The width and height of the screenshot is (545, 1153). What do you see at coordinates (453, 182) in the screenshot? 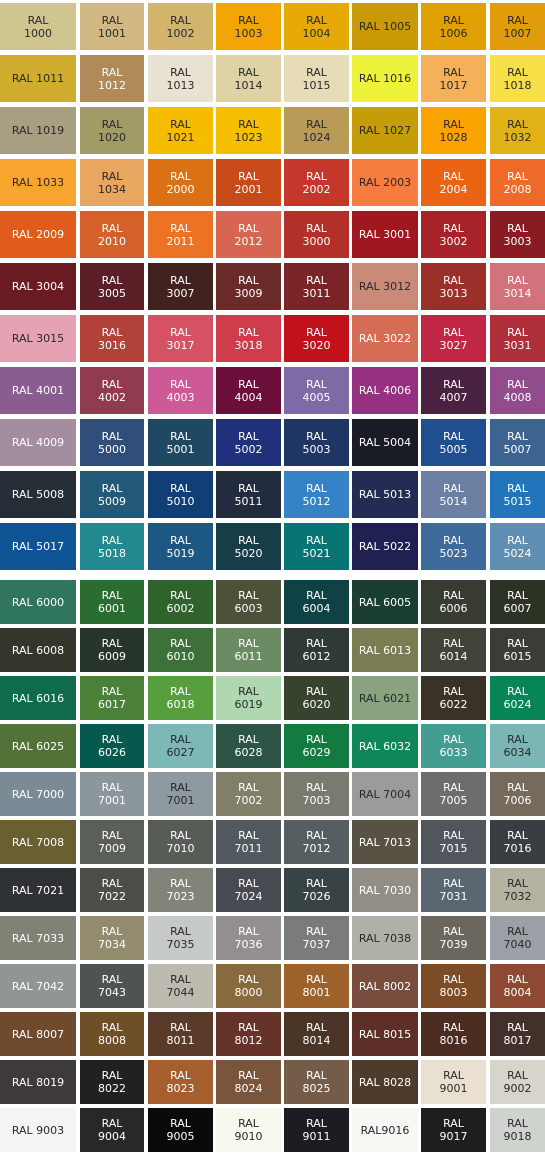
I see `swatch-label: RAL 2004` at bounding box center [453, 182].